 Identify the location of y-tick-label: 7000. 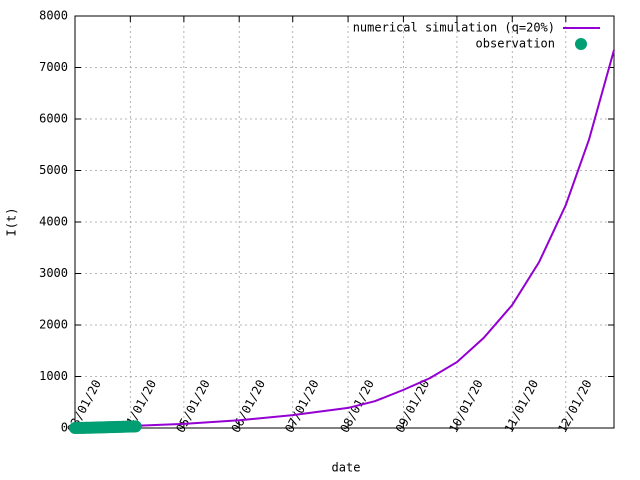
(53, 67).